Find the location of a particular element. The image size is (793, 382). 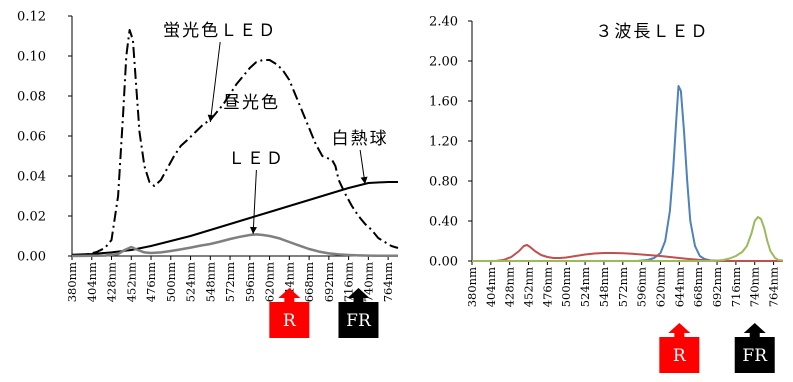

y-tick-label: 0.10 is located at coordinates (31, 57).